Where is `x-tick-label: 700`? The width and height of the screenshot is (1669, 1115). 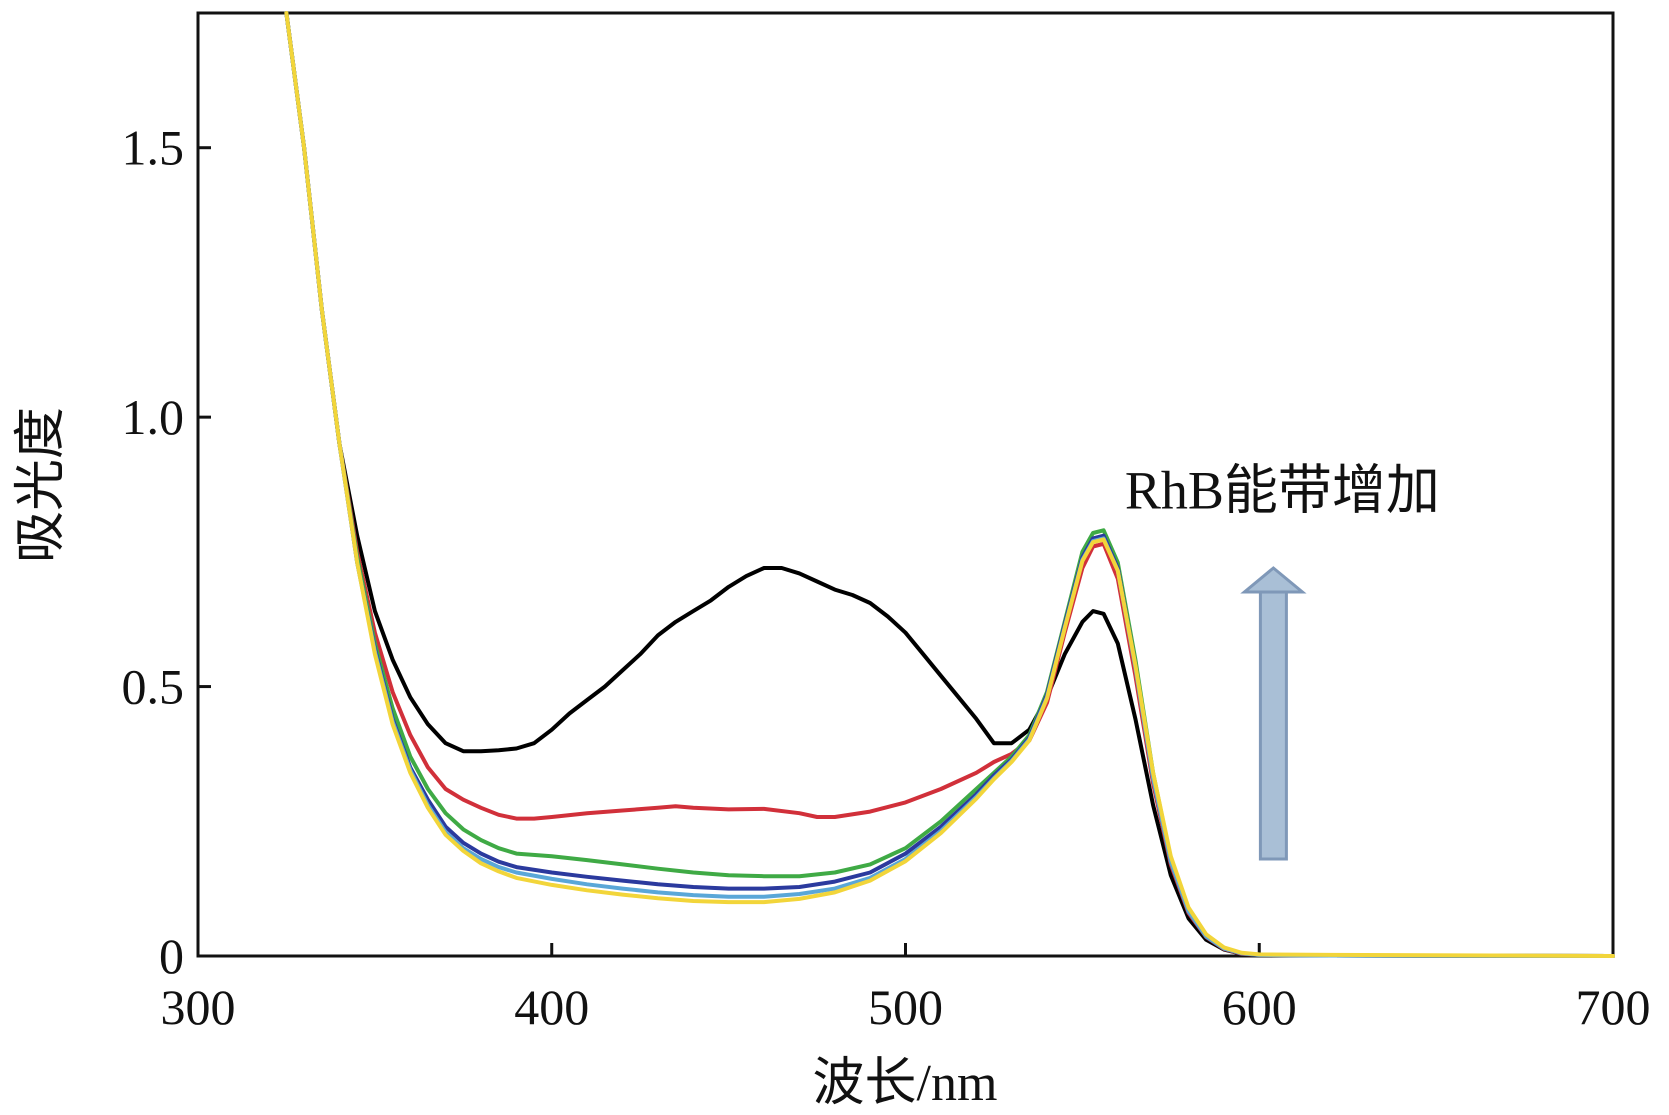
x-tick-label: 700 is located at coordinates (1613, 1007).